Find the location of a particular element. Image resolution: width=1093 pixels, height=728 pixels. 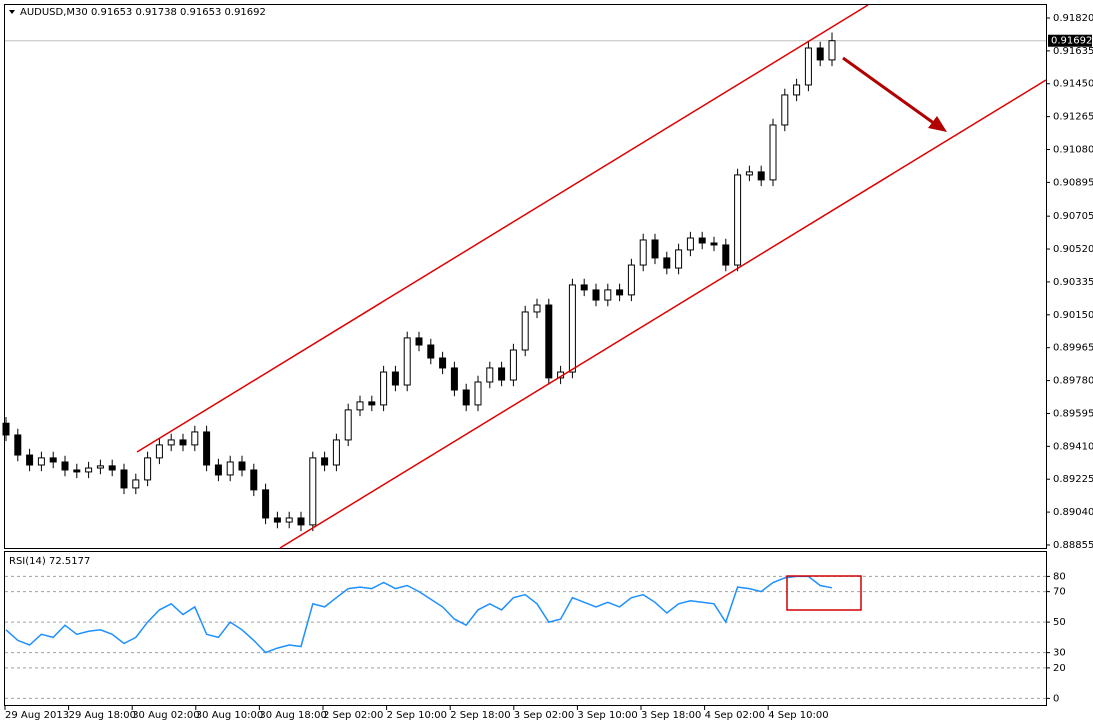

y-tick-label: 0.89225 is located at coordinates (1073, 479).